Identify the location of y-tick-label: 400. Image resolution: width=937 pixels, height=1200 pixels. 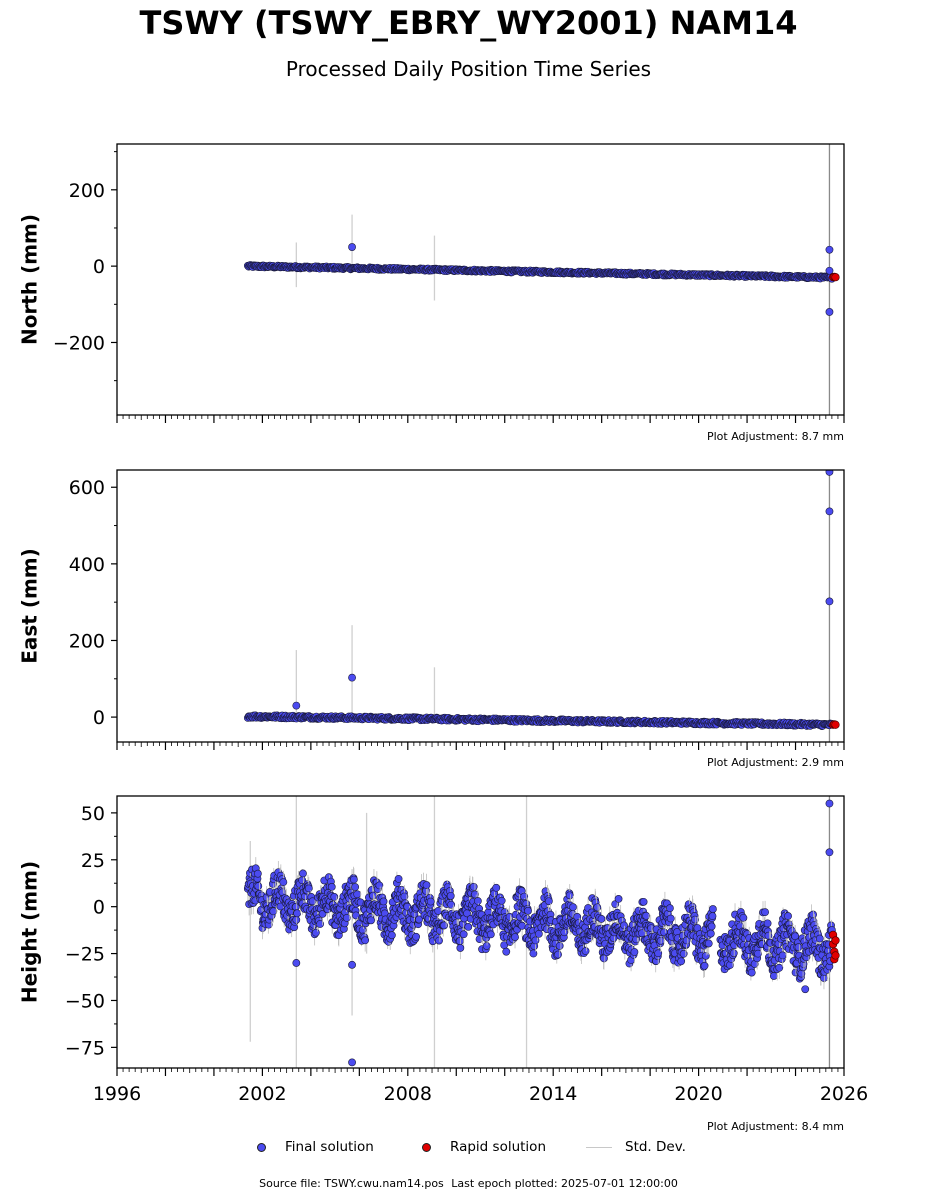
(87, 565).